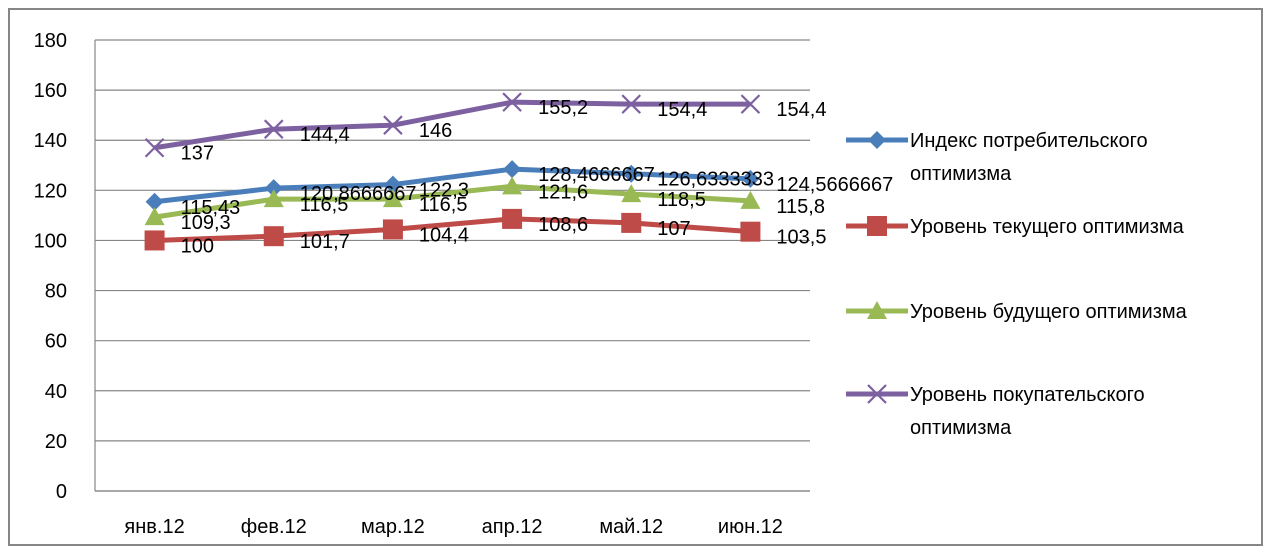  What do you see at coordinates (56, 342) in the screenshot?
I see `y-tick-label: 60` at bounding box center [56, 342].